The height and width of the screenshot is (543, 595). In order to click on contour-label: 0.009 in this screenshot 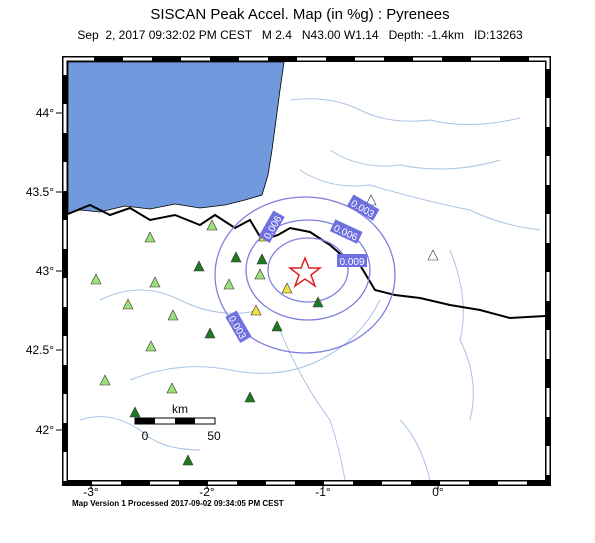, I will do `click(352, 261)`.